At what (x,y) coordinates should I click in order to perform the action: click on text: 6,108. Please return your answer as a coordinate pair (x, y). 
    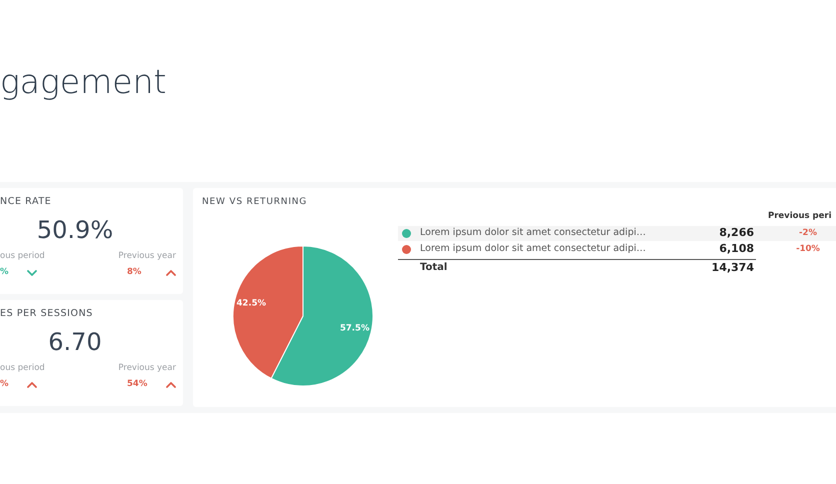
    Looking at the image, I should click on (736, 248).